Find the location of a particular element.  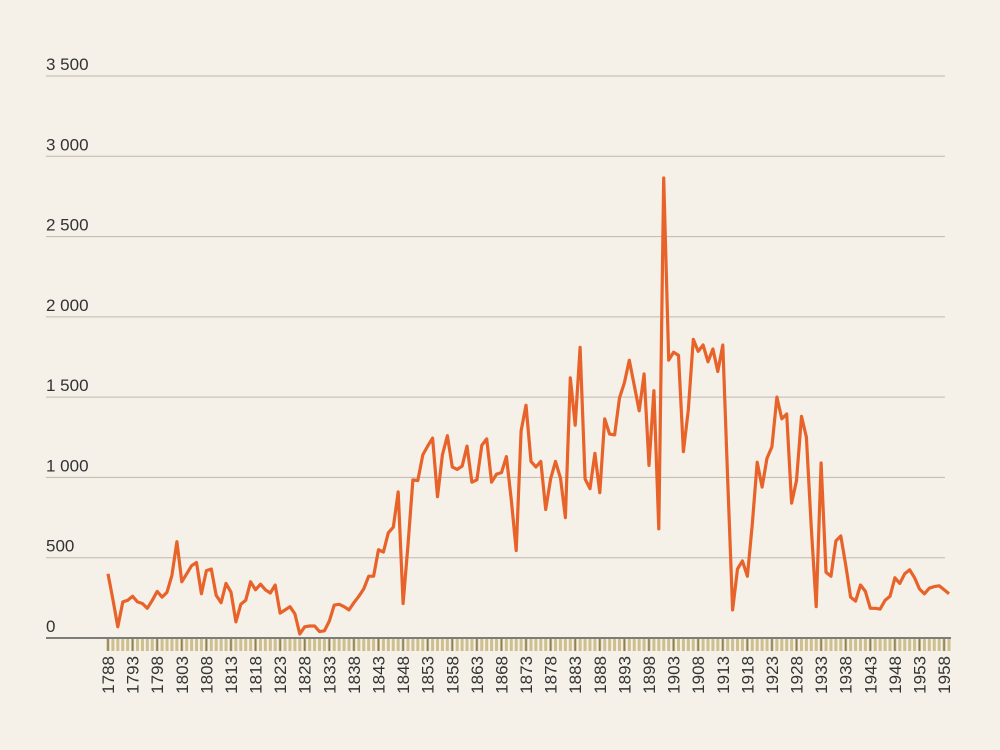

x-tick-label: 1888 is located at coordinates (600, 675).